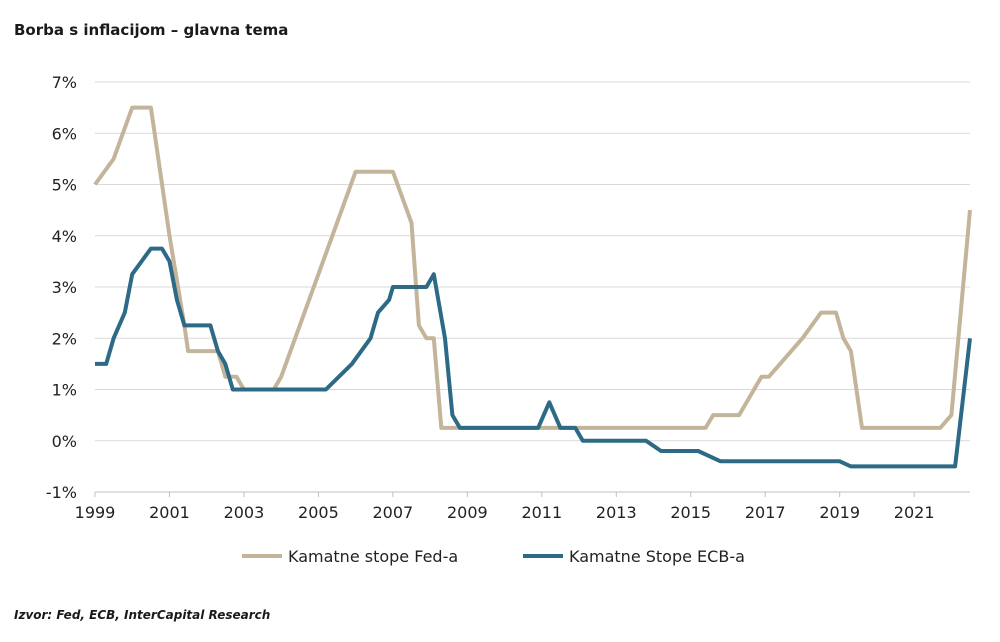 The height and width of the screenshot is (642, 1000). Describe the element at coordinates (64, 185) in the screenshot. I see `y-tick-label: 5%` at that location.